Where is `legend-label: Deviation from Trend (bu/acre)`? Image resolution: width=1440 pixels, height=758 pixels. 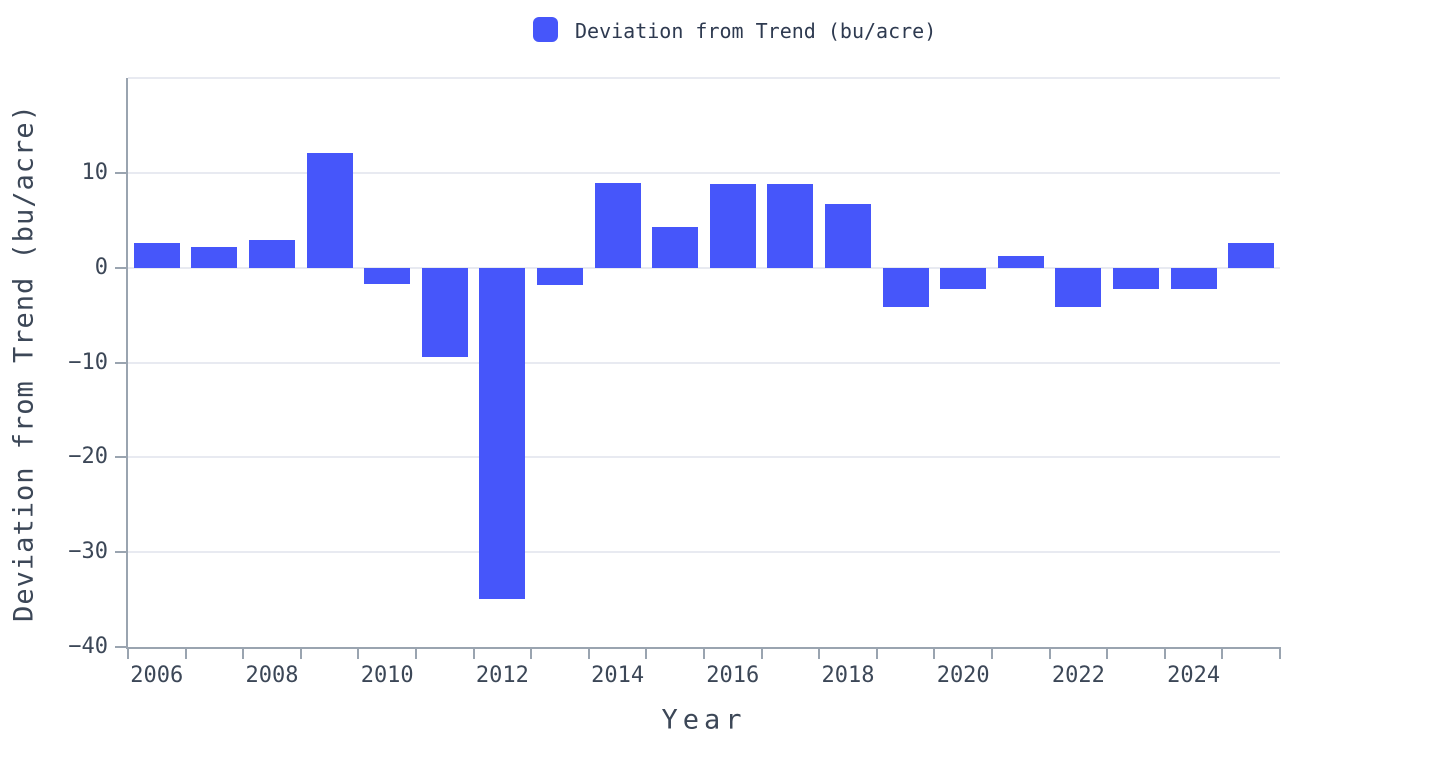
legend-label: Deviation from Trend (bu/acre) is located at coordinates (756, 31).